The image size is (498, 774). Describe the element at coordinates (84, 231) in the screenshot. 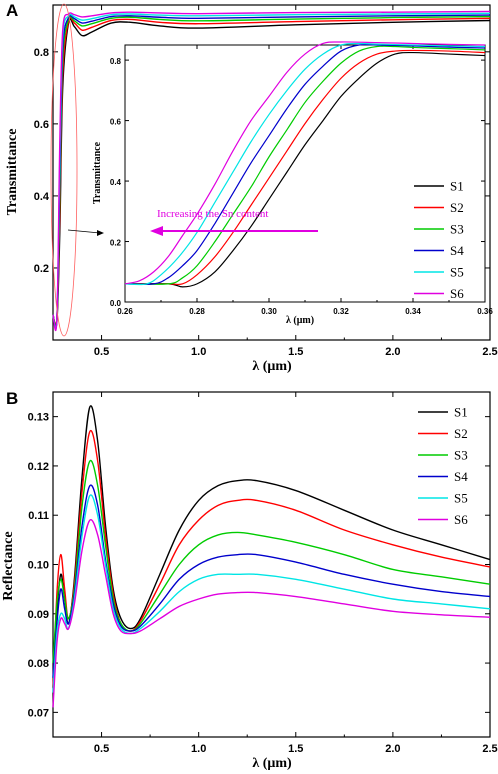

I see `zoom-arrow` at that location.